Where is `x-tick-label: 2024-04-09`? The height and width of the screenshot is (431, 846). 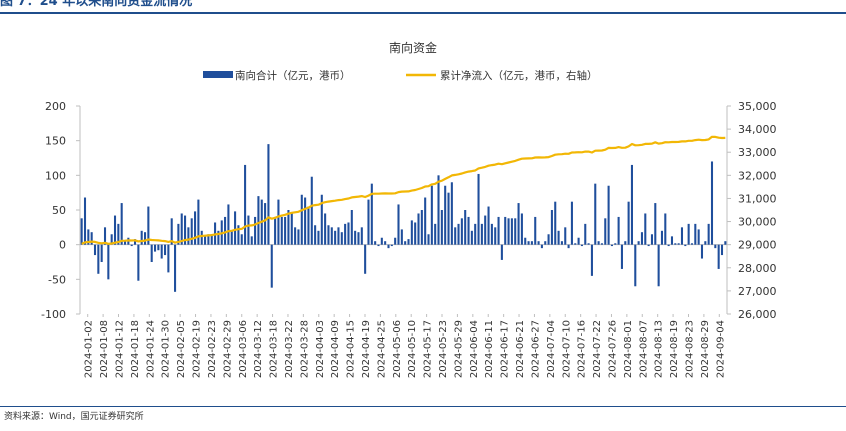 x-tick-label: 2024-04-09 is located at coordinates (335, 349).